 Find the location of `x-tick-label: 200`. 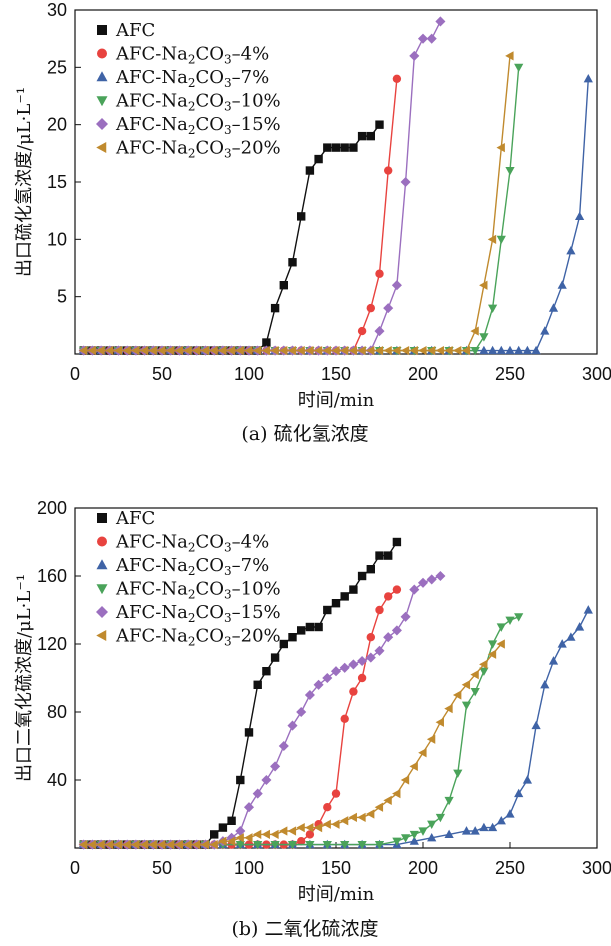

x-tick-label: 200 is located at coordinates (423, 374).